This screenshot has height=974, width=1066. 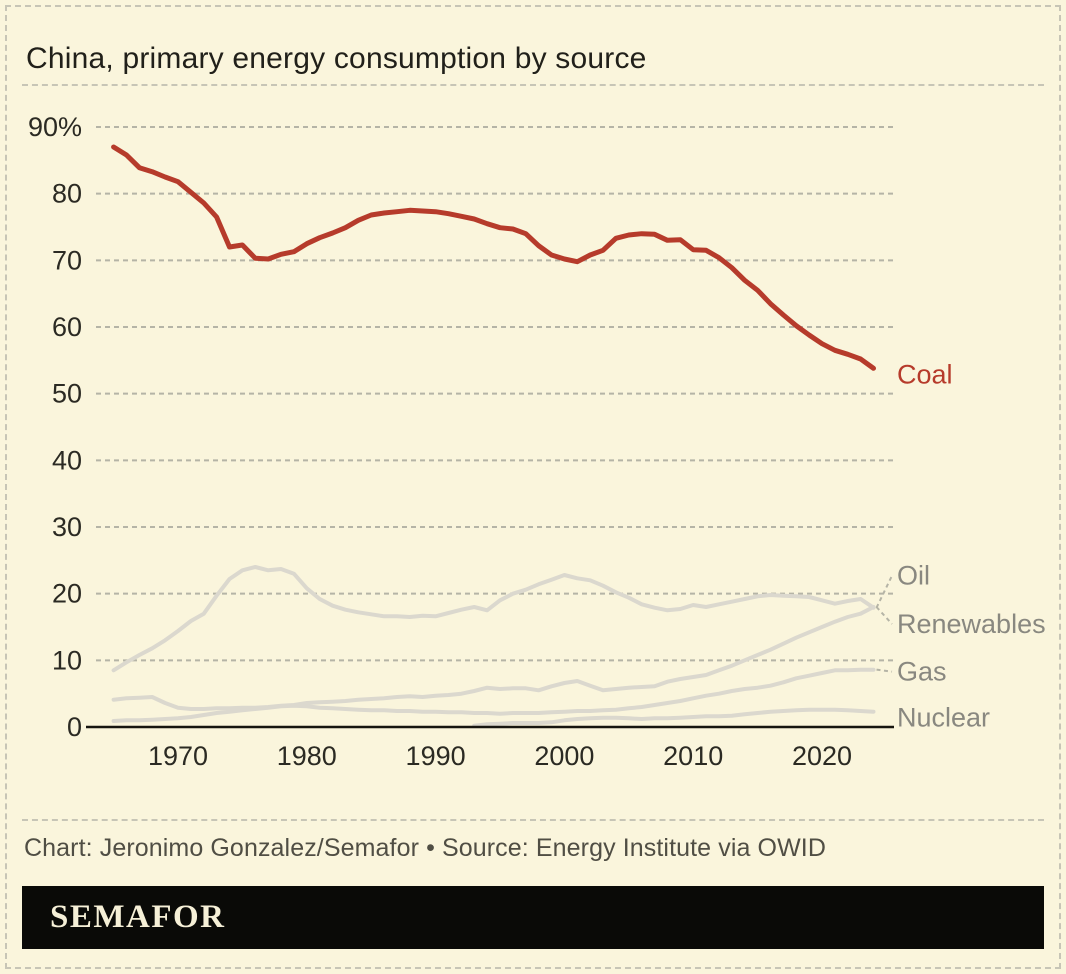 What do you see at coordinates (564, 756) in the screenshot?
I see `x-tick-2000: 2000` at bounding box center [564, 756].